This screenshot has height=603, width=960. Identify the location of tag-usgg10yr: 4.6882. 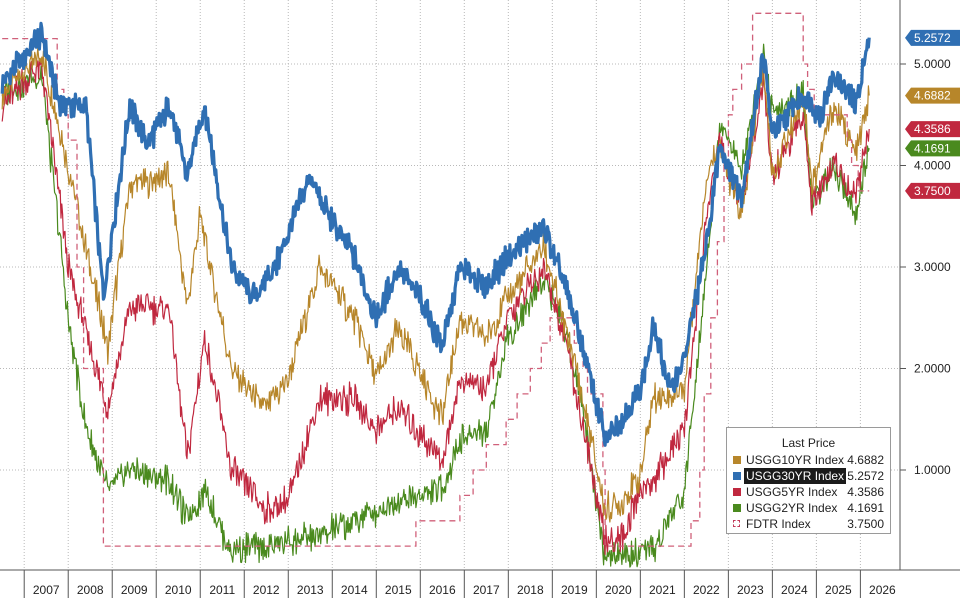
(932, 95).